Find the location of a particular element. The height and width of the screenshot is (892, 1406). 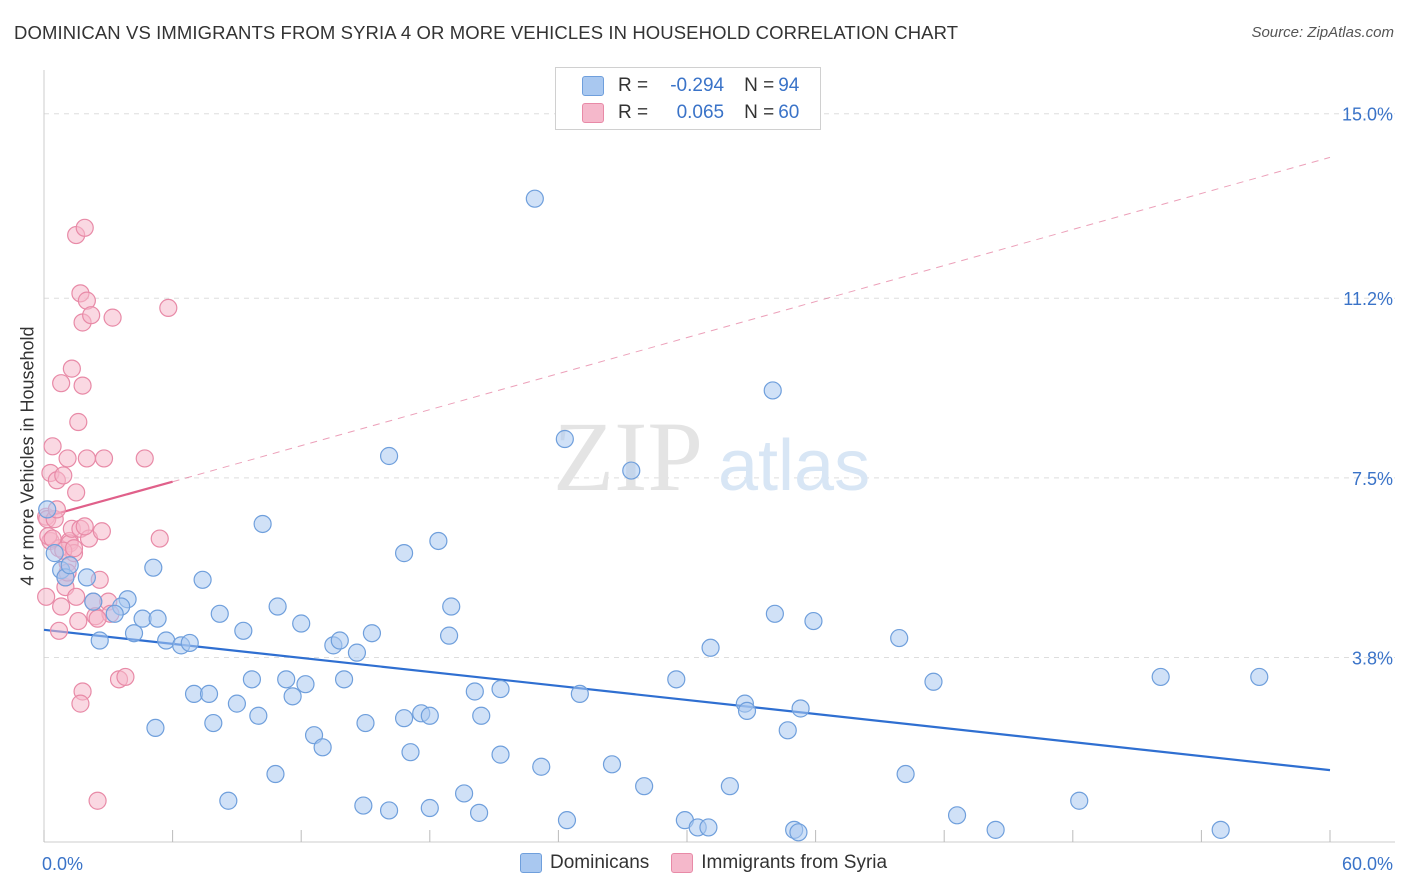

x-tick-label: 60.0% is located at coordinates (1367, 864).